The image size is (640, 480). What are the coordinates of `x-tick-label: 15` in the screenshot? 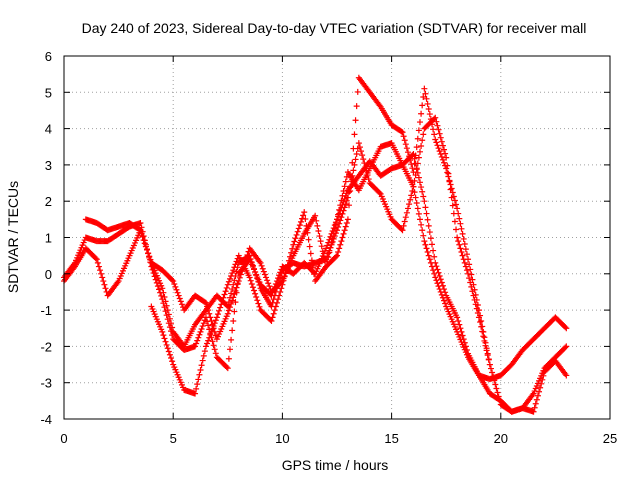 It's located at (391, 438).